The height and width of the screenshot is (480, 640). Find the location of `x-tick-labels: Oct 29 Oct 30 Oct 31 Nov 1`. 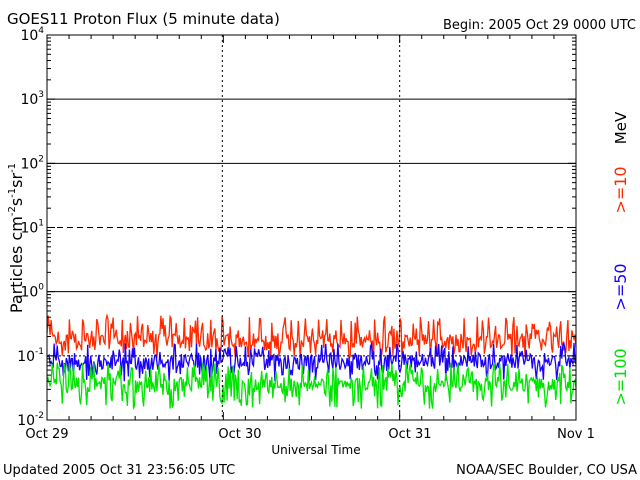

x-tick-labels: Oct 29 Oct 30 Oct 31 Nov 1 is located at coordinates (309, 434).